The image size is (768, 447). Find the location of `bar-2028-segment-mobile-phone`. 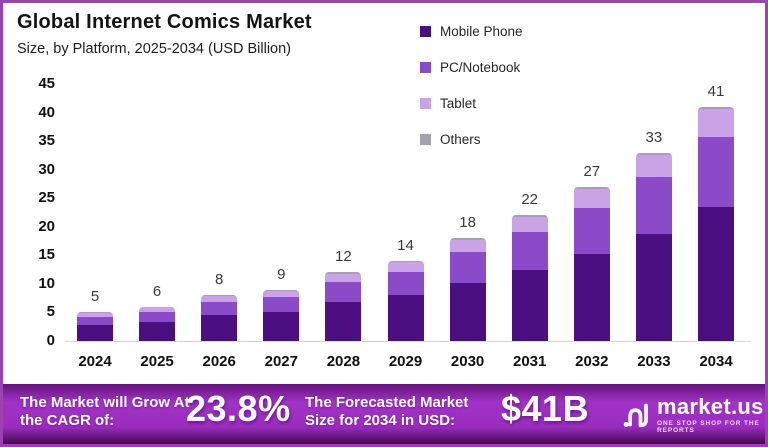

bar-2028-segment-mobile-phone is located at coordinates (343, 321).